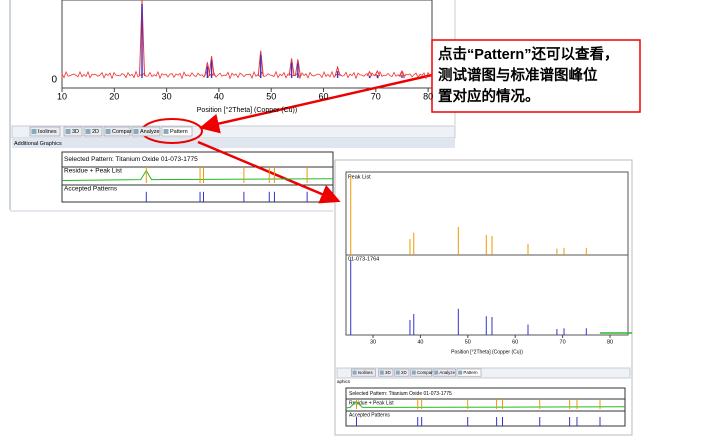 The image size is (720, 441). I want to click on panel-title: Additional Graphics, so click(38, 144).